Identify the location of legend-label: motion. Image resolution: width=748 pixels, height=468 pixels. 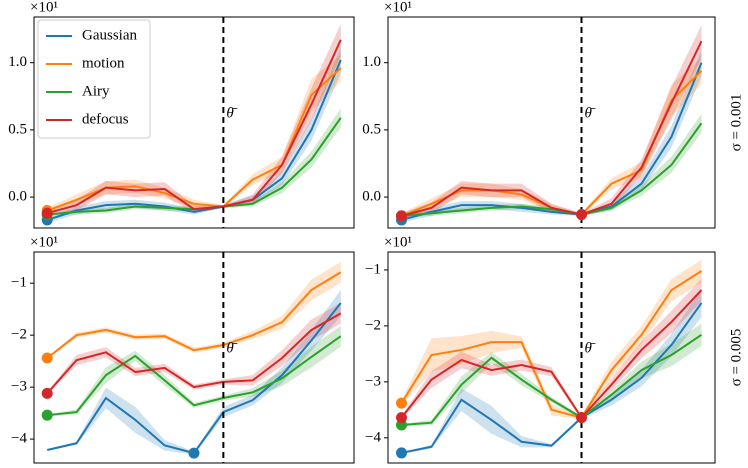
(103, 63).